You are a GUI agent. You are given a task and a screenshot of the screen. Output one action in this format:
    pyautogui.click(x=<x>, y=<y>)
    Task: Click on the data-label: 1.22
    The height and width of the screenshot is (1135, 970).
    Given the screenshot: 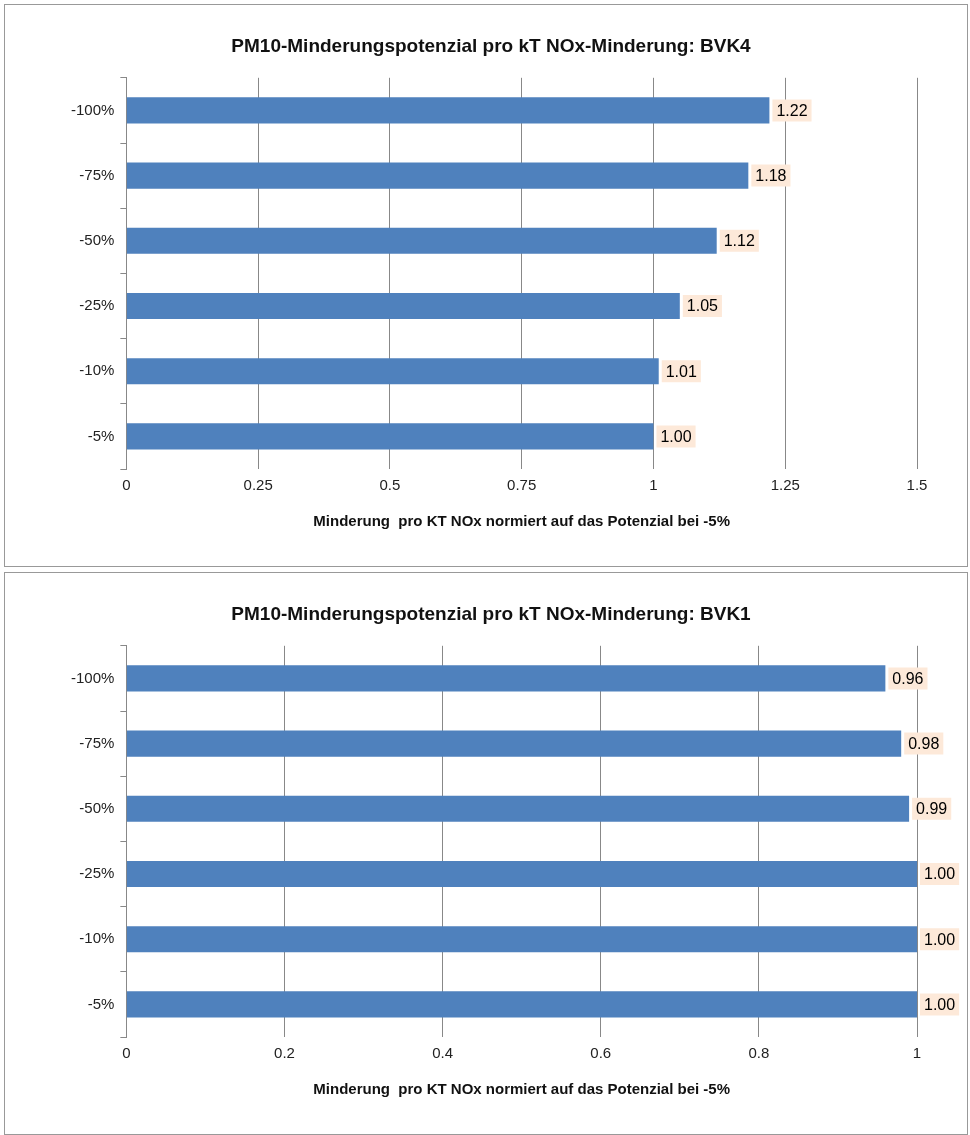 What is the action you would take?
    pyautogui.click(x=792, y=110)
    